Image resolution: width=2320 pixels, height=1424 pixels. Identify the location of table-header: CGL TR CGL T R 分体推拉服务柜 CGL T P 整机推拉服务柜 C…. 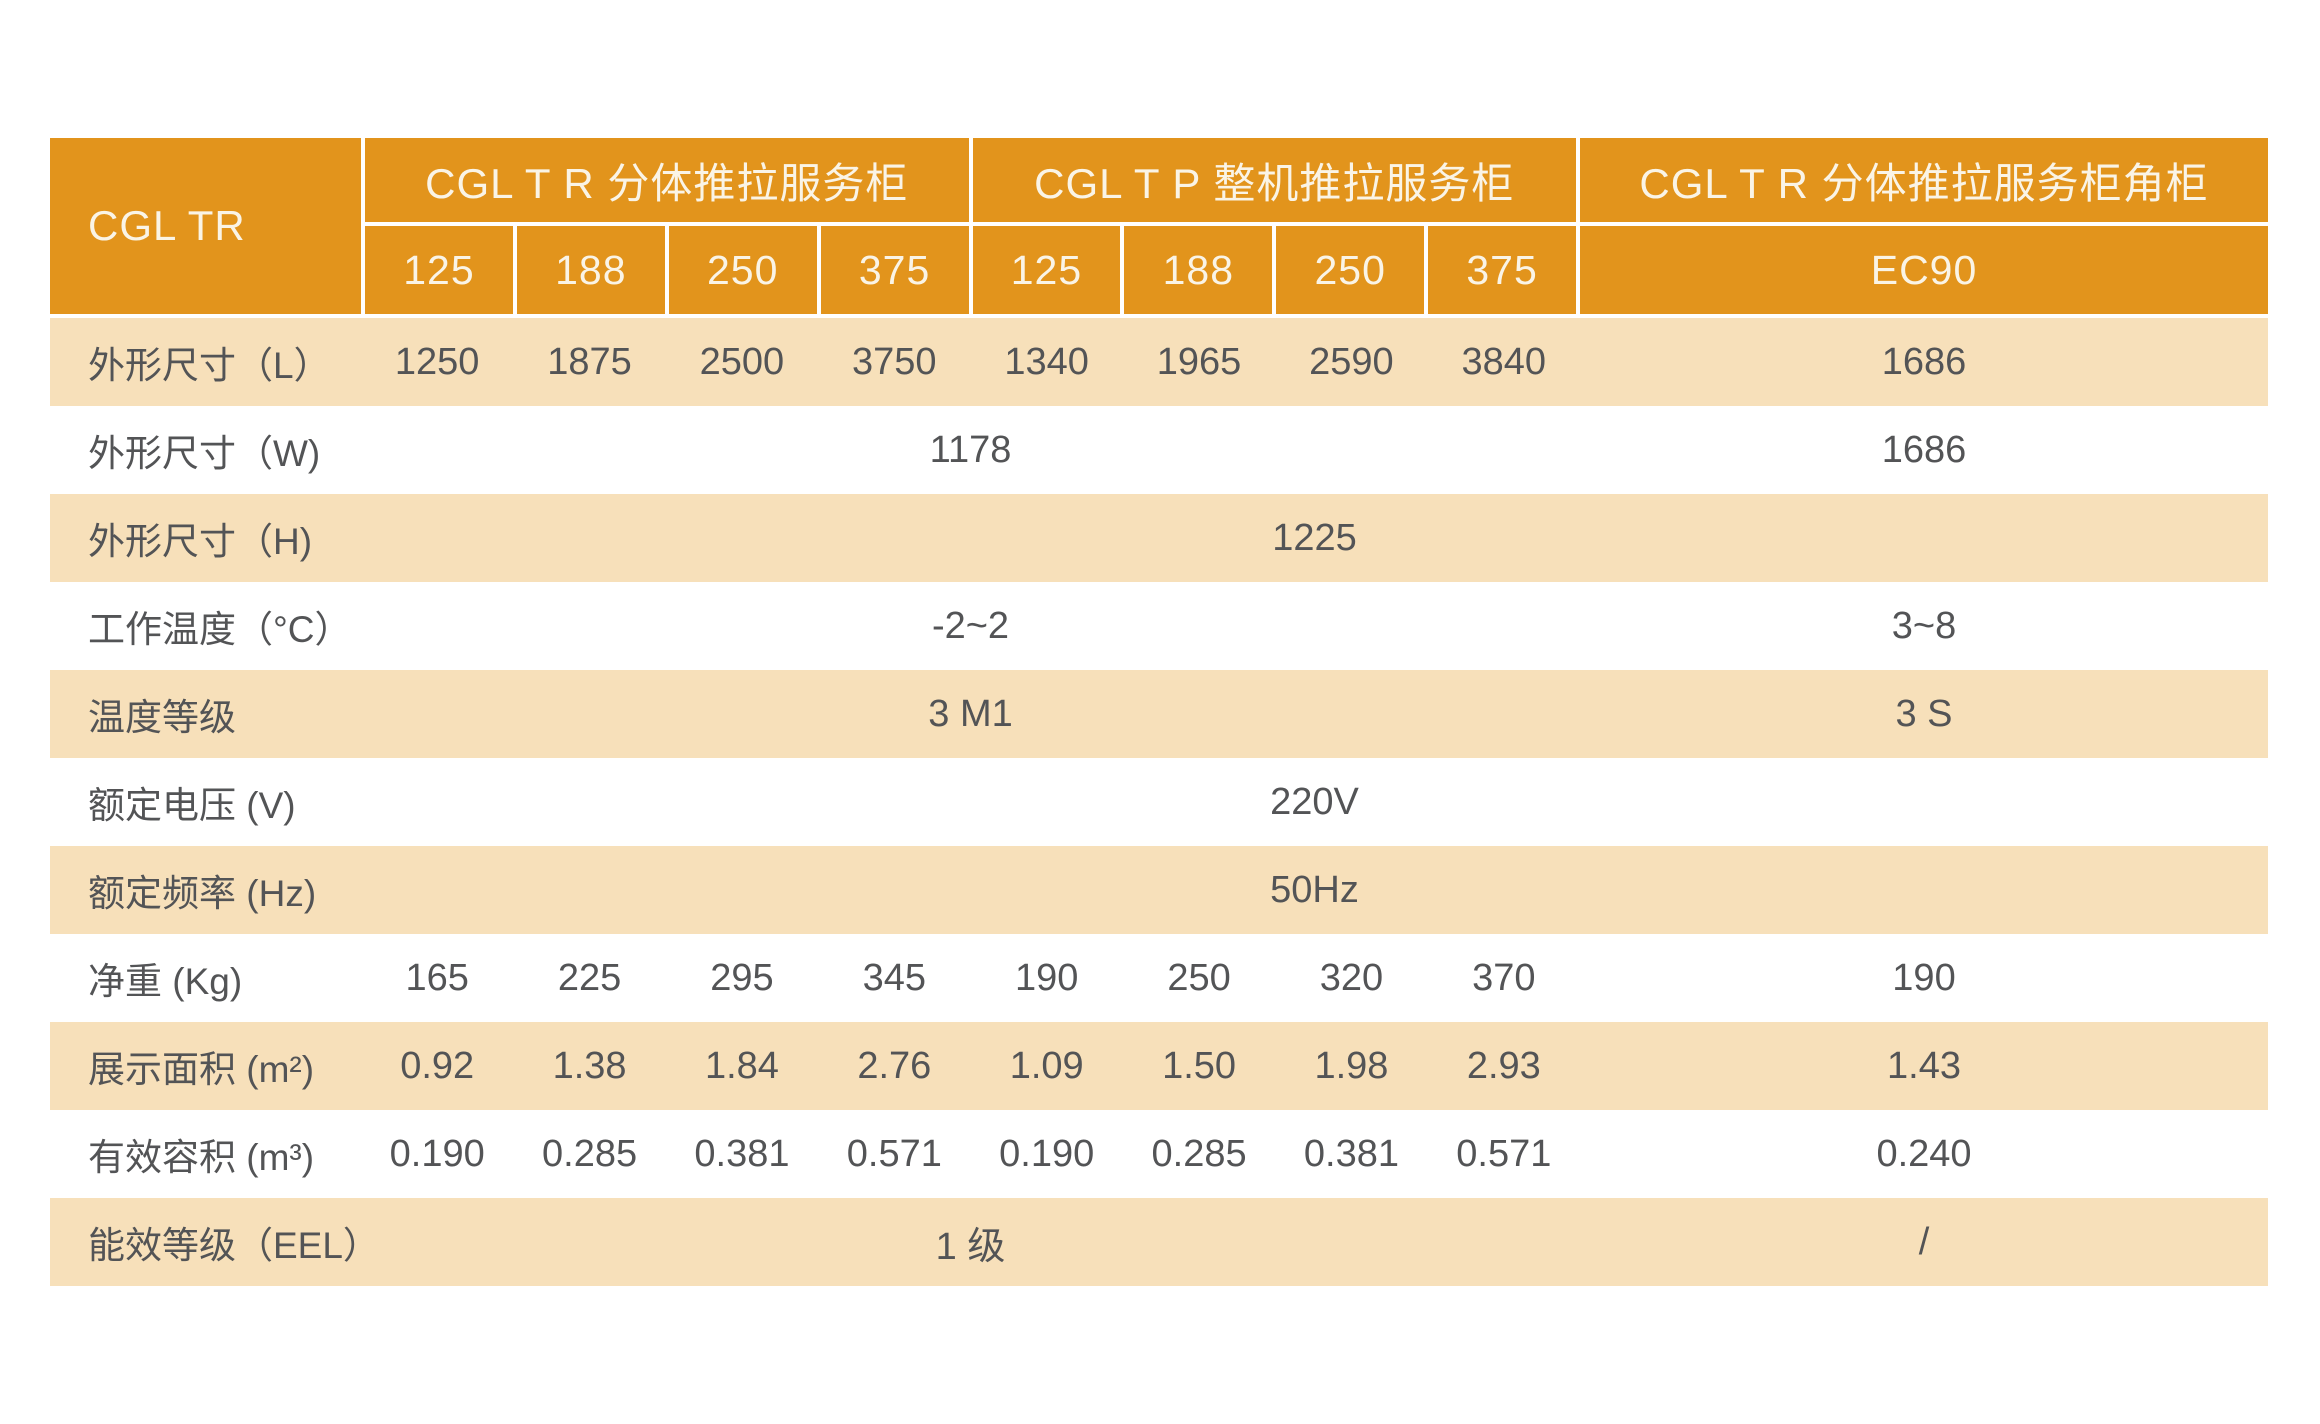
(1159, 226).